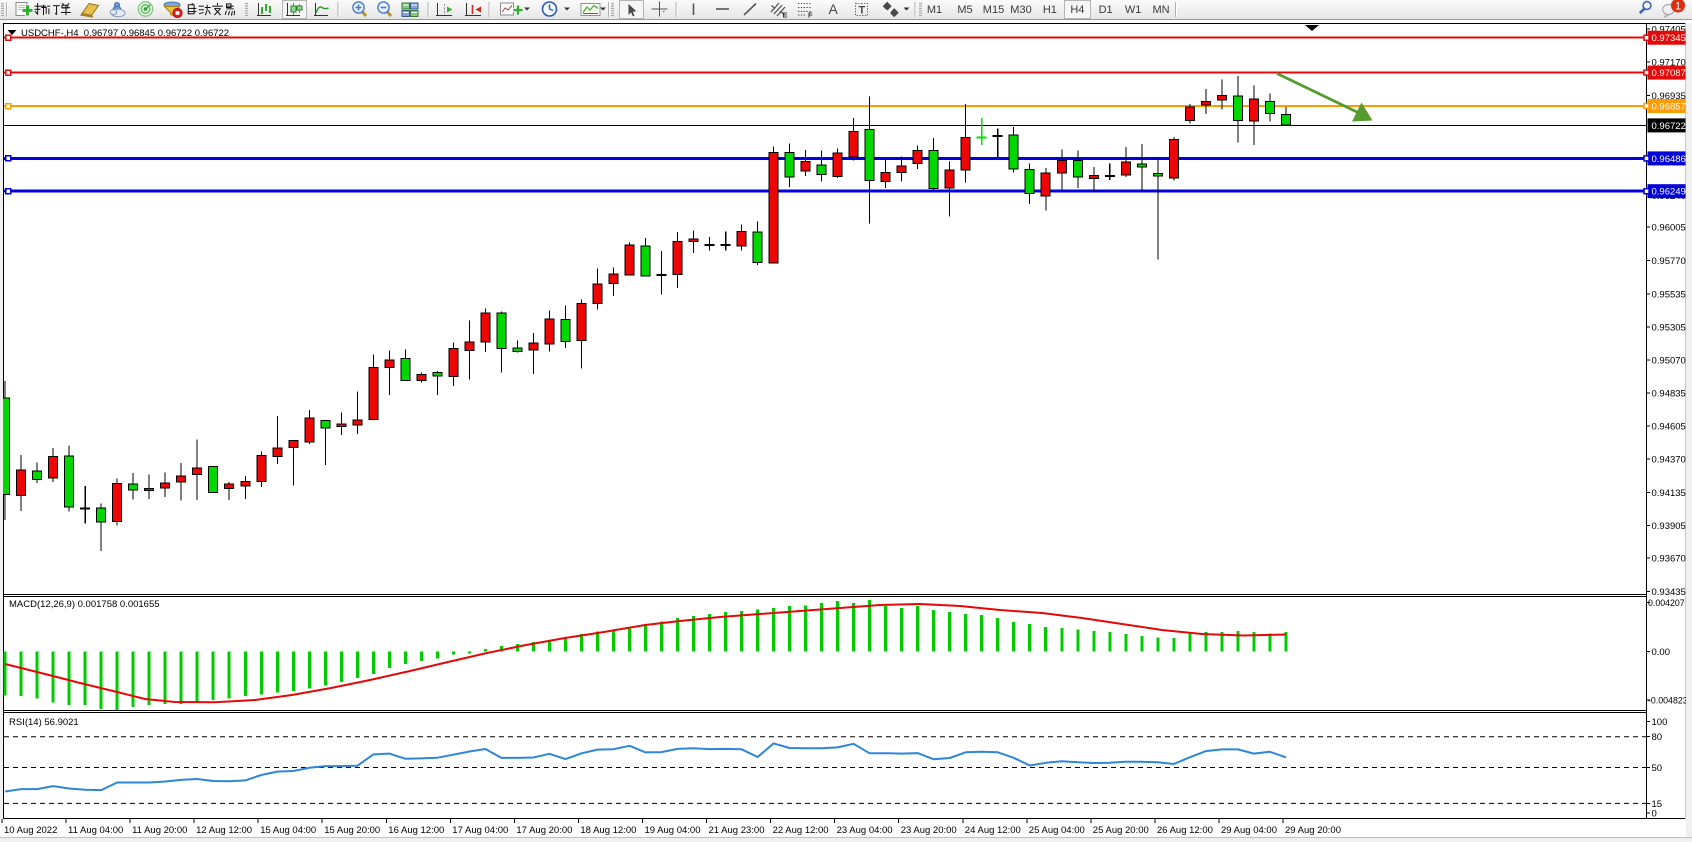 This screenshot has width=1692, height=842. What do you see at coordinates (1669, 159) in the screenshot?
I see `svg-text: 0.96486` at bounding box center [1669, 159].